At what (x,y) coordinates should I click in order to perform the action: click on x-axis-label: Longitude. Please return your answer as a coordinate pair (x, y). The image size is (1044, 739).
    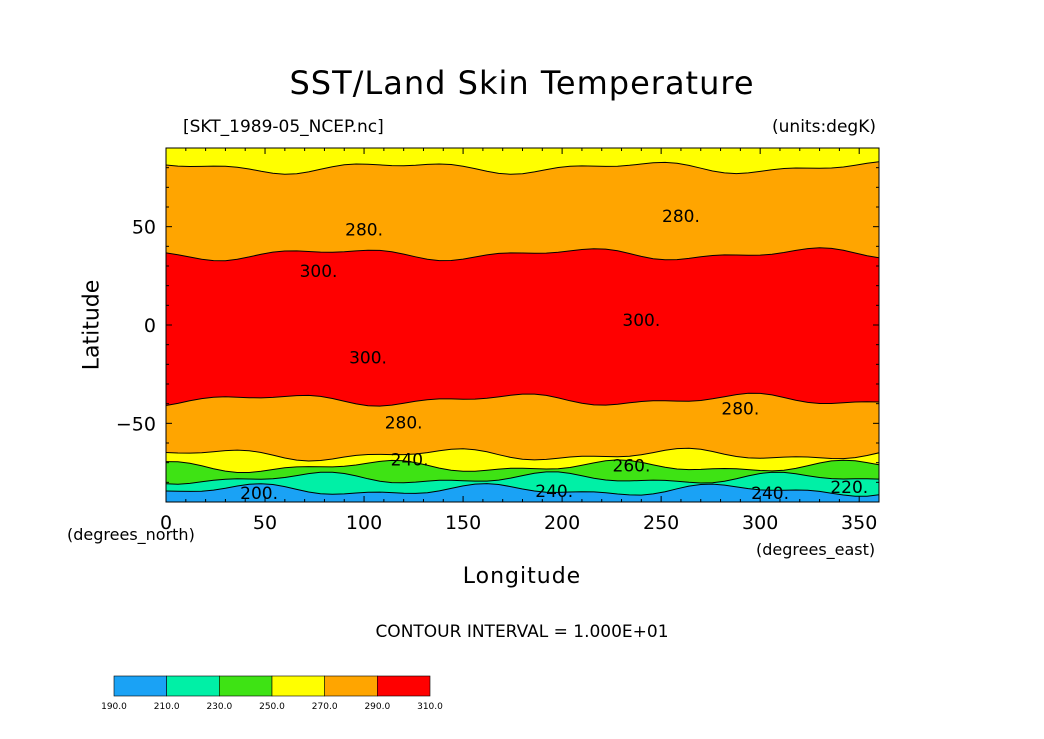
    Looking at the image, I should click on (522, 576).